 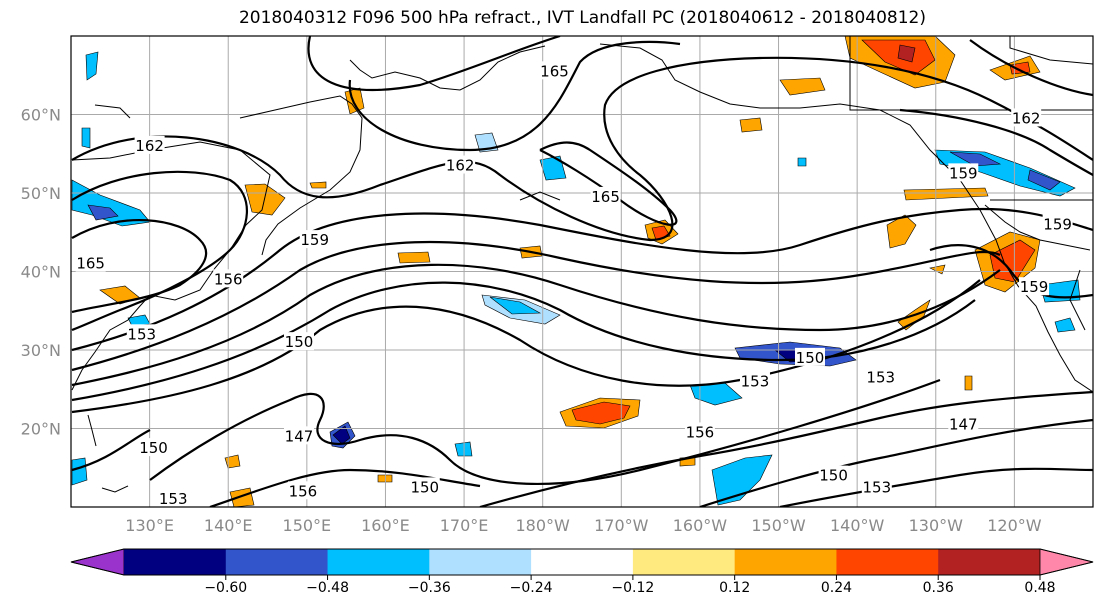 What do you see at coordinates (531, 588) in the screenshot?
I see `colorbar-tick-label: −0.24` at bounding box center [531, 588].